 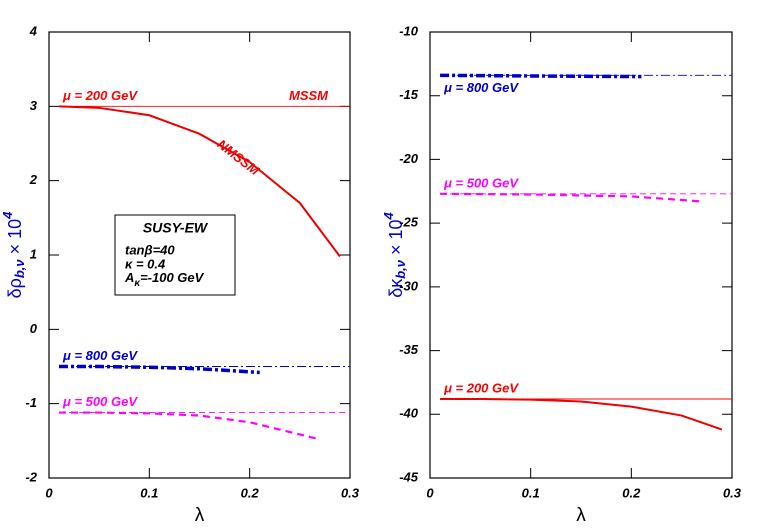 I want to click on y-tick-label: 3, so click(x=34, y=105).